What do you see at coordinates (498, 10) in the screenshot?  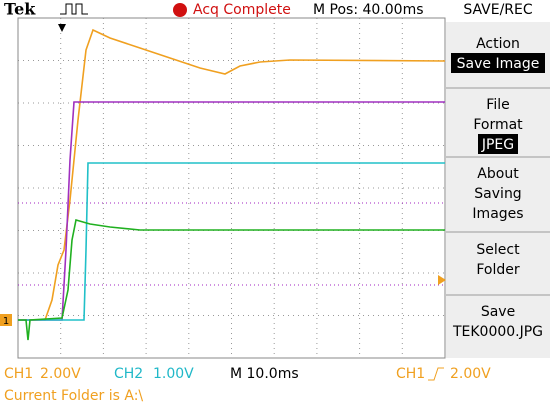 I see `menu-title: SAVE/REC` at bounding box center [498, 10].